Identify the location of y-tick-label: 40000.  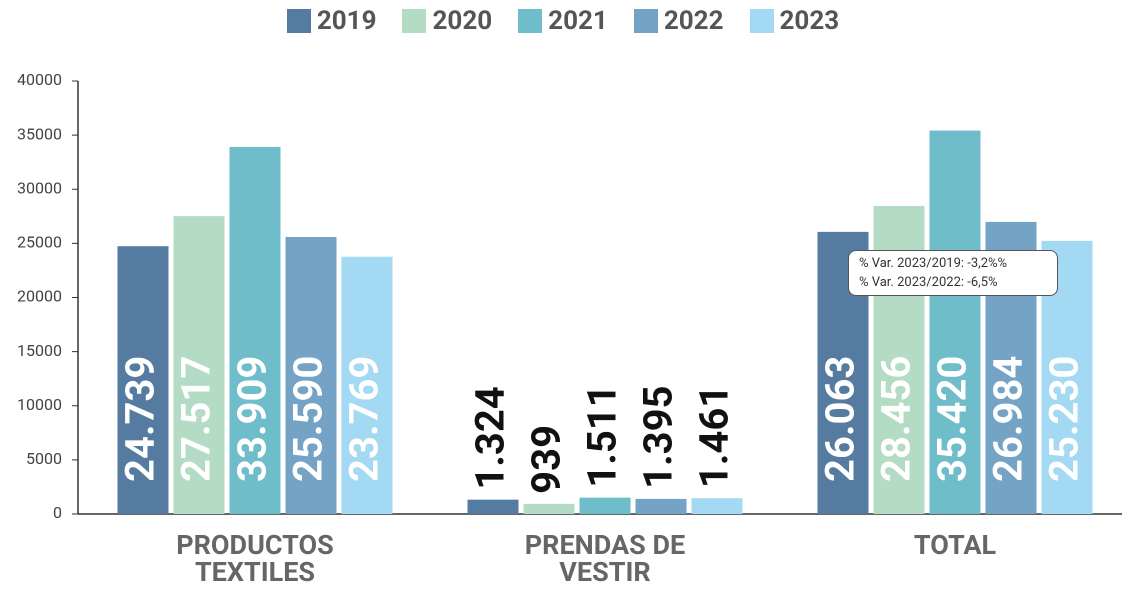
(39, 79).